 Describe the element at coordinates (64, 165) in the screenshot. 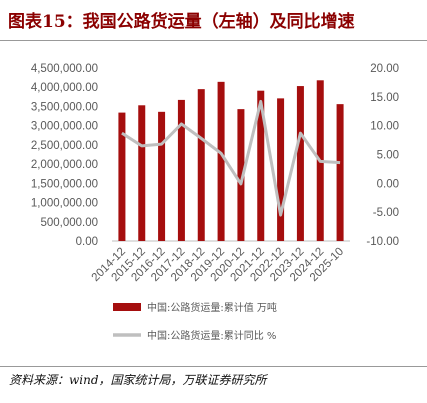

I see `left-axis-tick-label: 2,000,000.00` at that location.